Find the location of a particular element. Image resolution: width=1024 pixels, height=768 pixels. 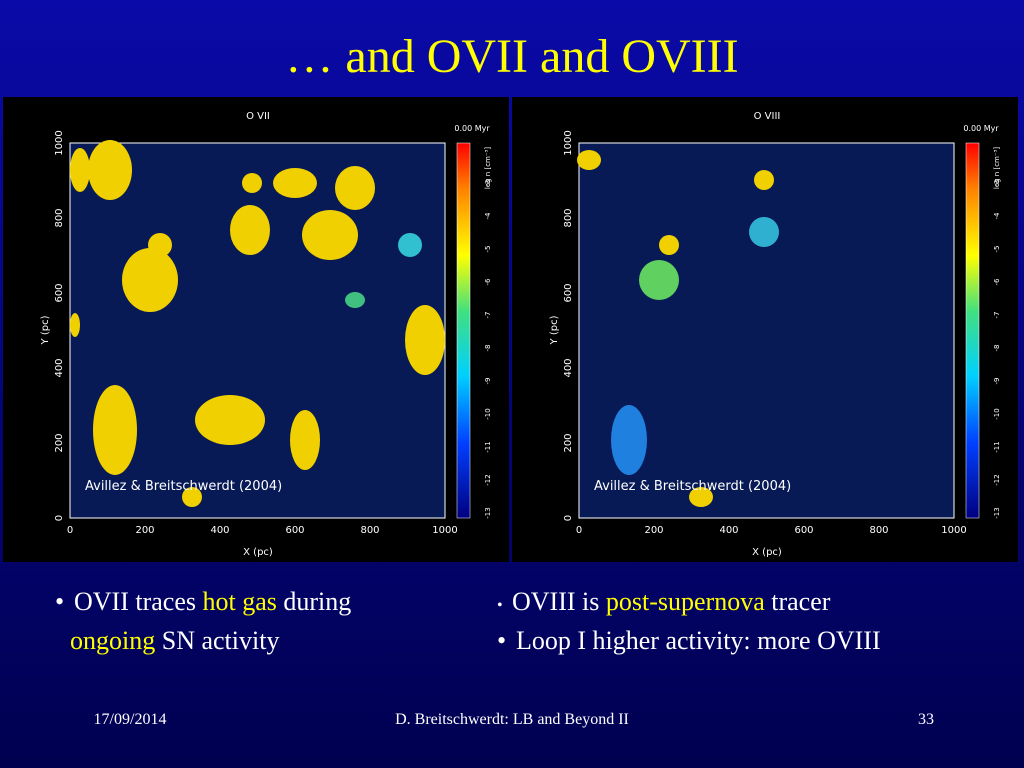

bullet-text: ongoing SN activity is located at coordinates (174, 640).